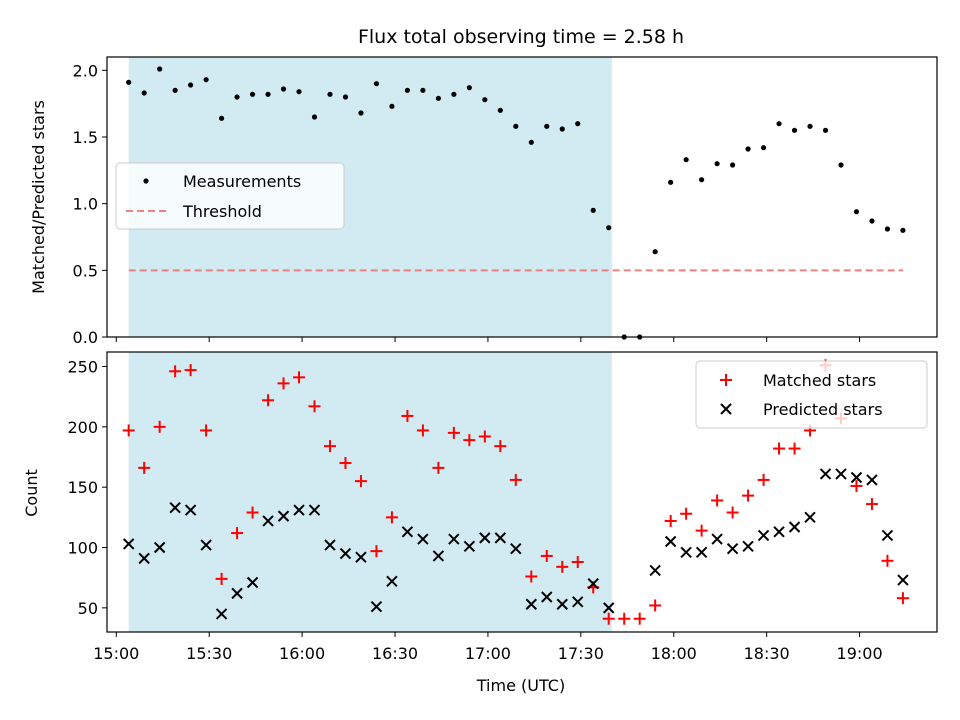  Describe the element at coordinates (860, 653) in the screenshot. I see `x-tick-label: 19:00` at that location.